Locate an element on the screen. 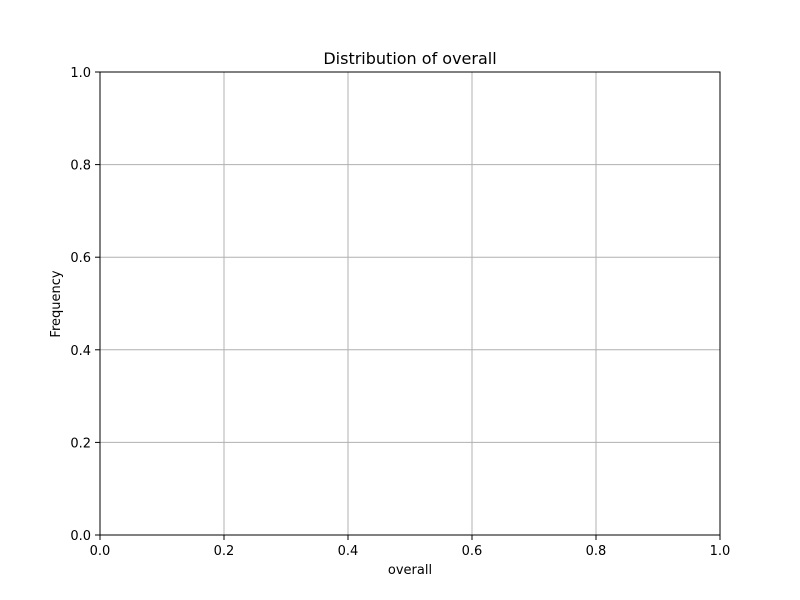  y-tick-label: 1.0 is located at coordinates (80, 73).